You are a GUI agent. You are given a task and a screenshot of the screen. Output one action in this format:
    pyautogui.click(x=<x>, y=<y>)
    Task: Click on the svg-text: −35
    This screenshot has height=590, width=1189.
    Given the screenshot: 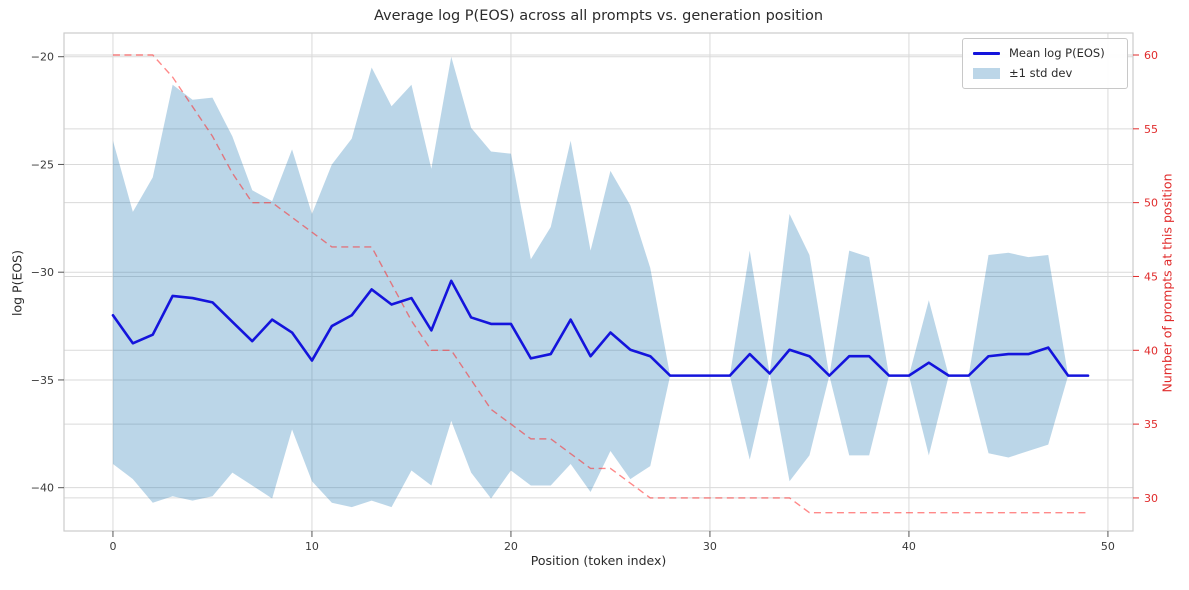 What is the action you would take?
    pyautogui.click(x=42, y=380)
    